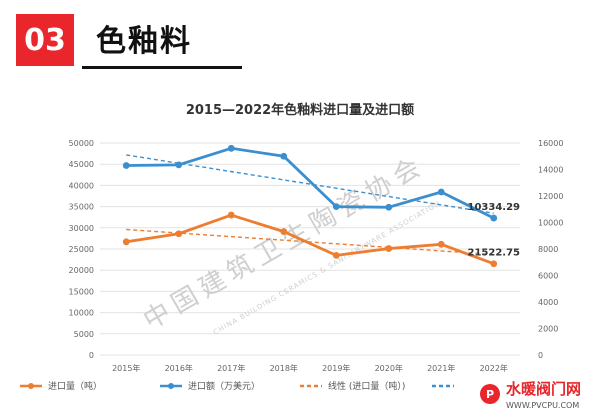  I want to click on legend-label-1: 进口额（万美元）, so click(224, 386).